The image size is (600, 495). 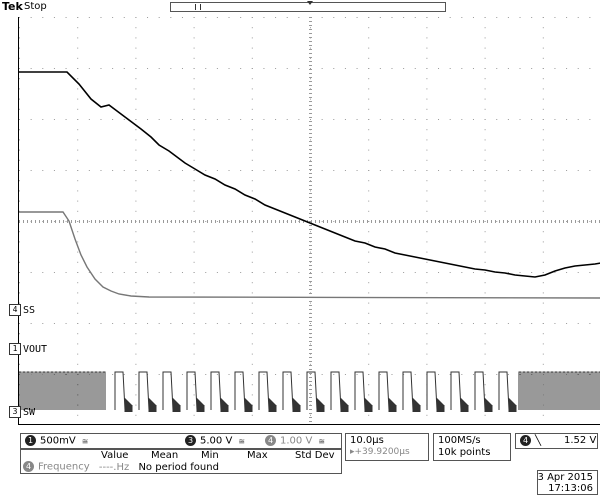 What do you see at coordinates (56, 441) in the screenshot?
I see `ch1-scale: 1 500mV ≊` at bounding box center [56, 441].